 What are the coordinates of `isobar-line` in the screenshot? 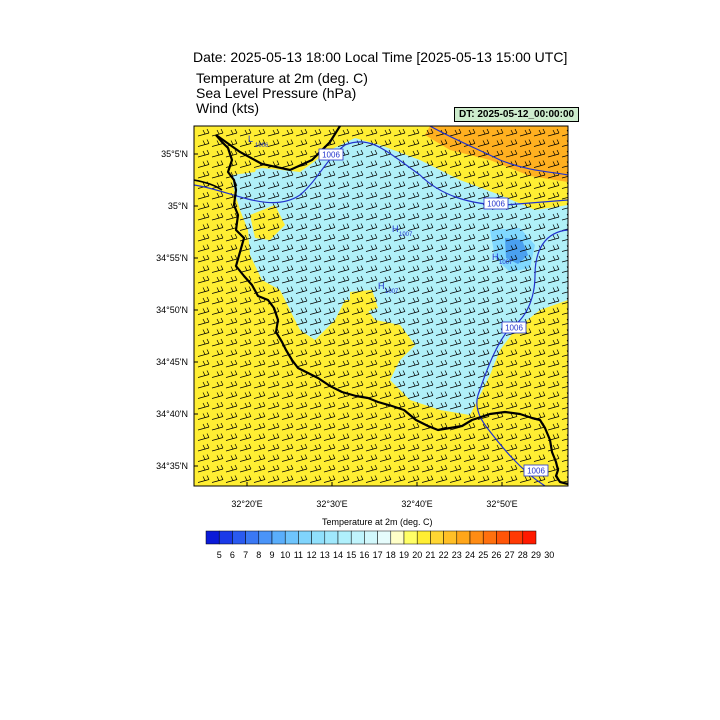 It's located at (381, 173).